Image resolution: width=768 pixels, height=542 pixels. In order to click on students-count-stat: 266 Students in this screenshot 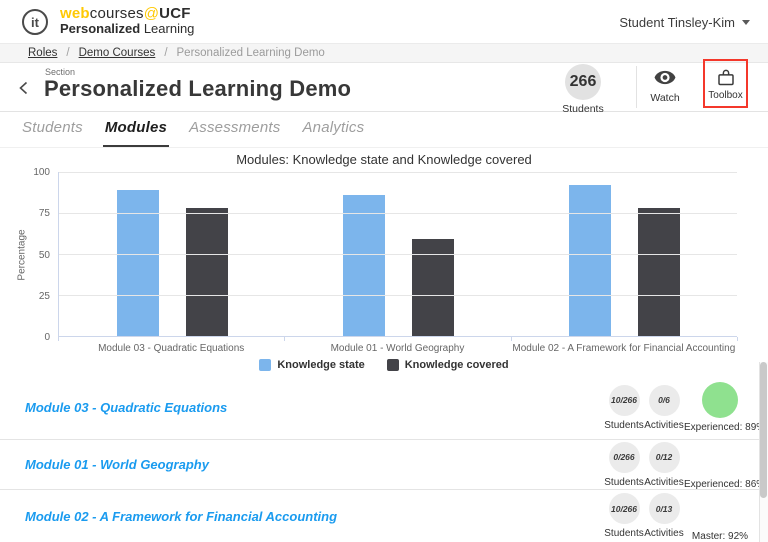, I will do `click(583, 89)`.